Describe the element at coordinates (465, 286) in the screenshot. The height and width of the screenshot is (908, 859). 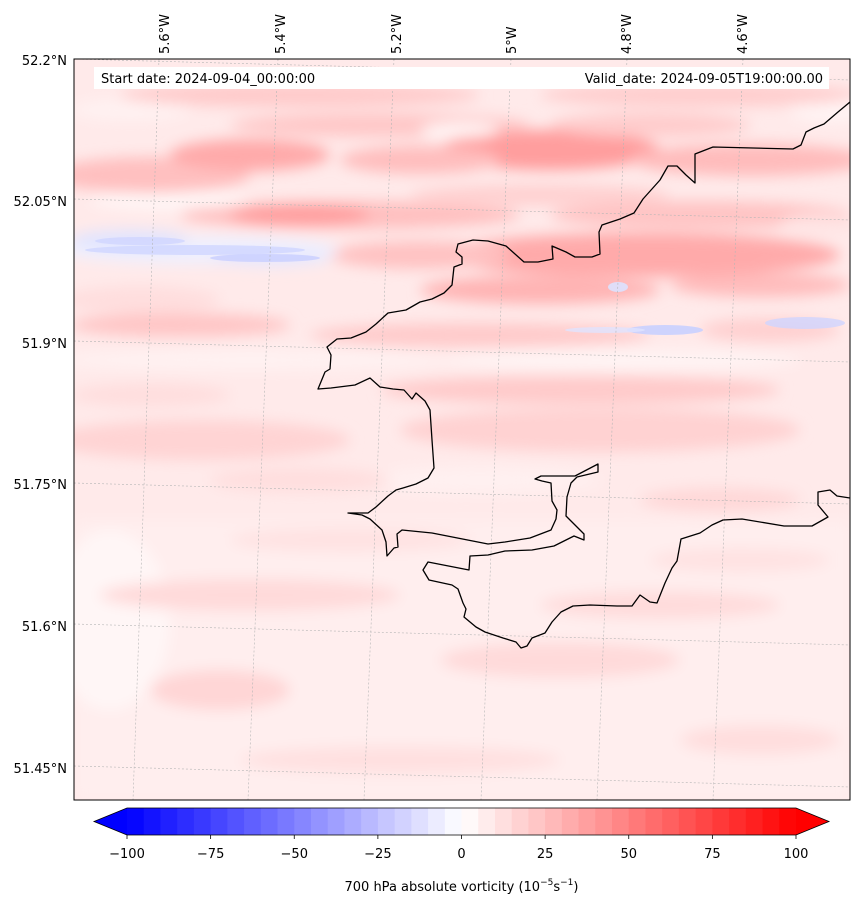
I see `negative-vorticity-streaks` at that location.